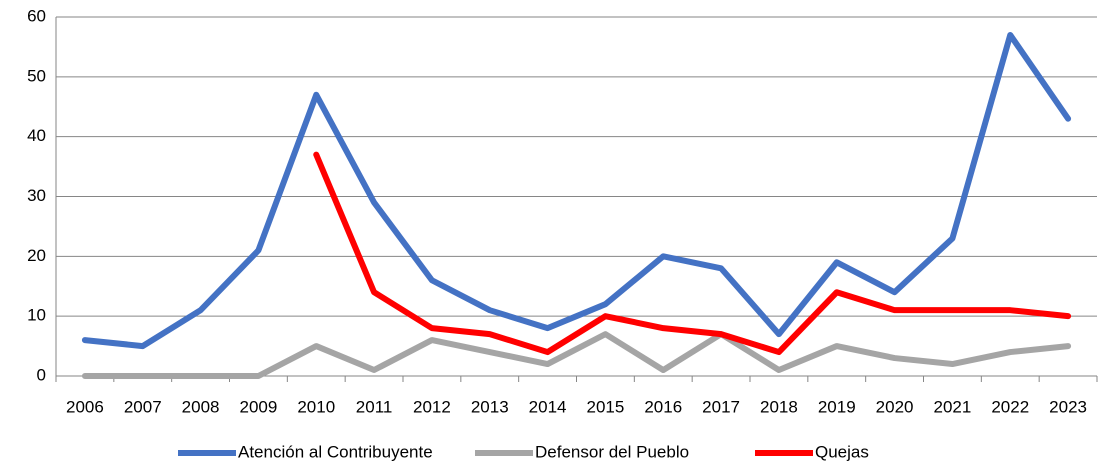 Image resolution: width=1099 pixels, height=473 pixels. What do you see at coordinates (1068, 406) in the screenshot?
I see `x-tick-label: 2023` at bounding box center [1068, 406].